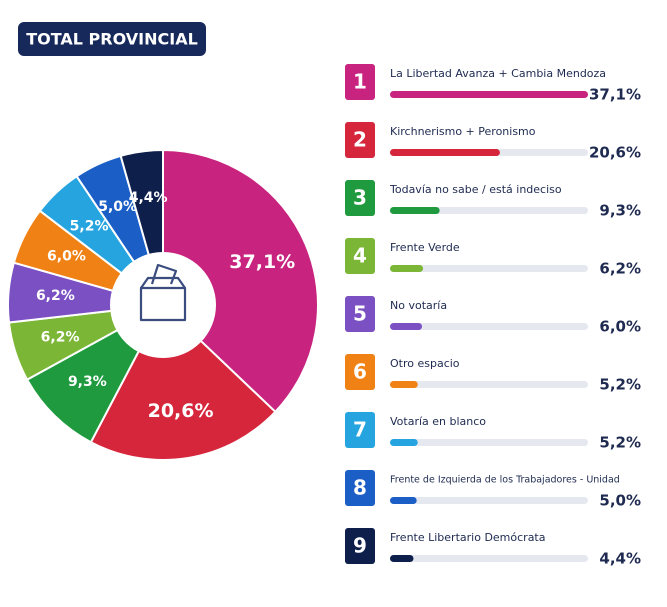  I want to click on value-label: 20,6%, so click(615, 153).